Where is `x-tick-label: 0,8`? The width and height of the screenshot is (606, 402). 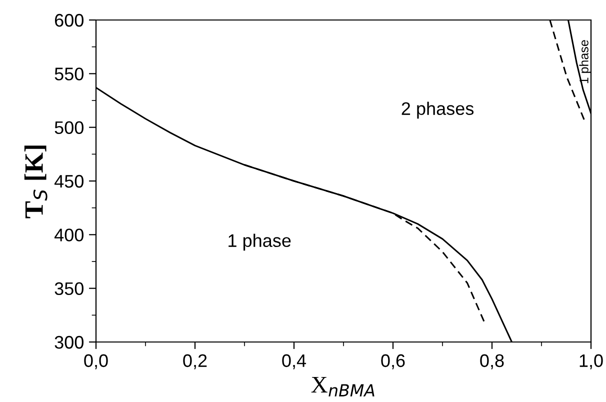 x-tick-label: 0,8 is located at coordinates (492, 362).